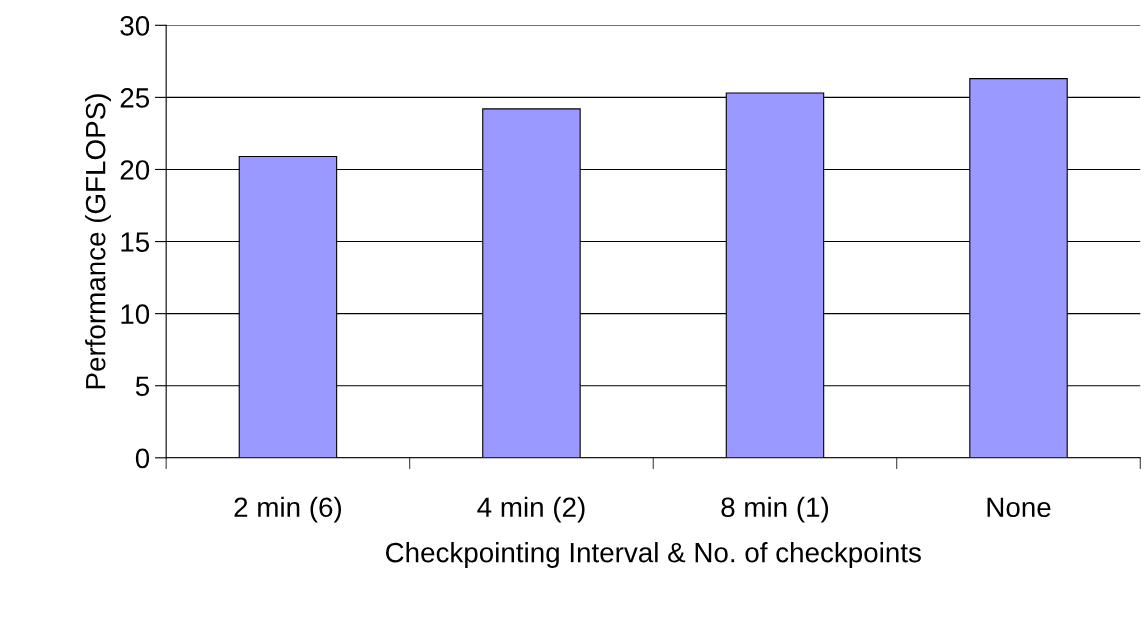 Image resolution: width=1146 pixels, height=617 pixels. What do you see at coordinates (288, 509) in the screenshot?
I see `x-tick-label: 2 min (6)` at bounding box center [288, 509].